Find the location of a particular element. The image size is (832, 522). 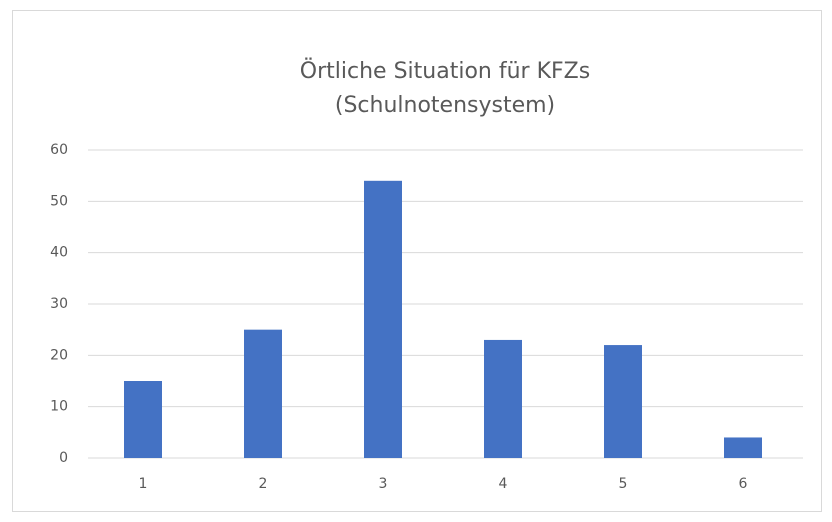

y-tick-label: 50 is located at coordinates (59, 201).